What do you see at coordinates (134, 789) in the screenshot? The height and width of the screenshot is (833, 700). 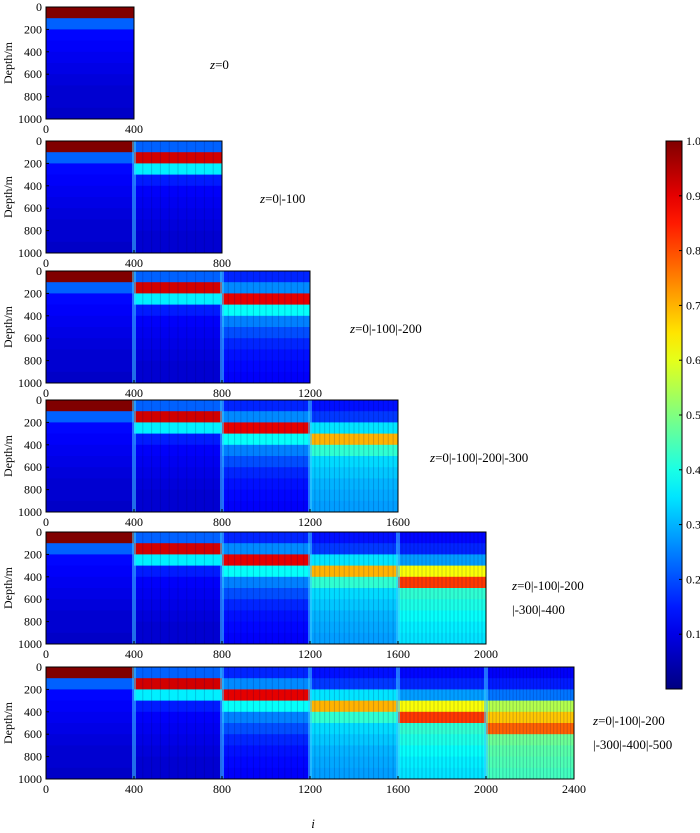 I see `x-tick-label: 400` at bounding box center [134, 789].